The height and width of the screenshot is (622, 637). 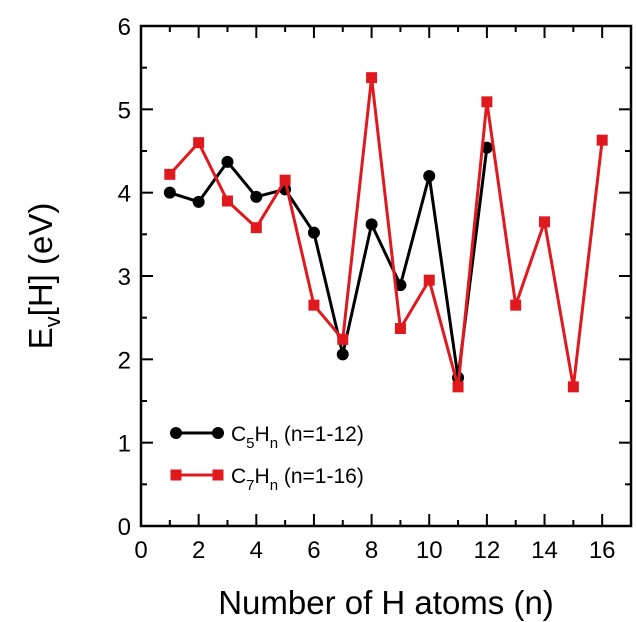 What do you see at coordinates (256, 550) in the screenshot?
I see `x-tick-label: 4` at bounding box center [256, 550].